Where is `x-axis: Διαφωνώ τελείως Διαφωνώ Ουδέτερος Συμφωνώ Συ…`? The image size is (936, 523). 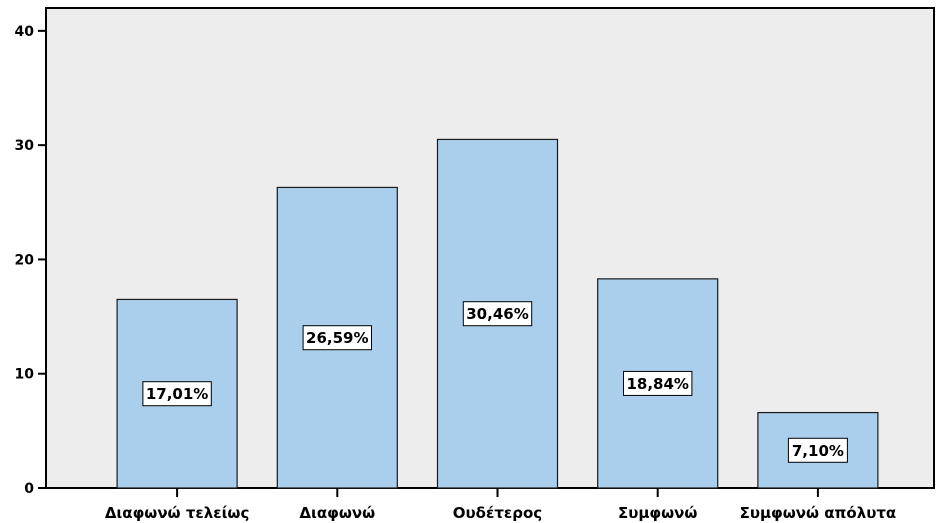
x-axis: Διαφωνώ τελείως Διαφωνώ Ουδέτερος Συμφωνώ Συ… is located at coordinates (500, 505).